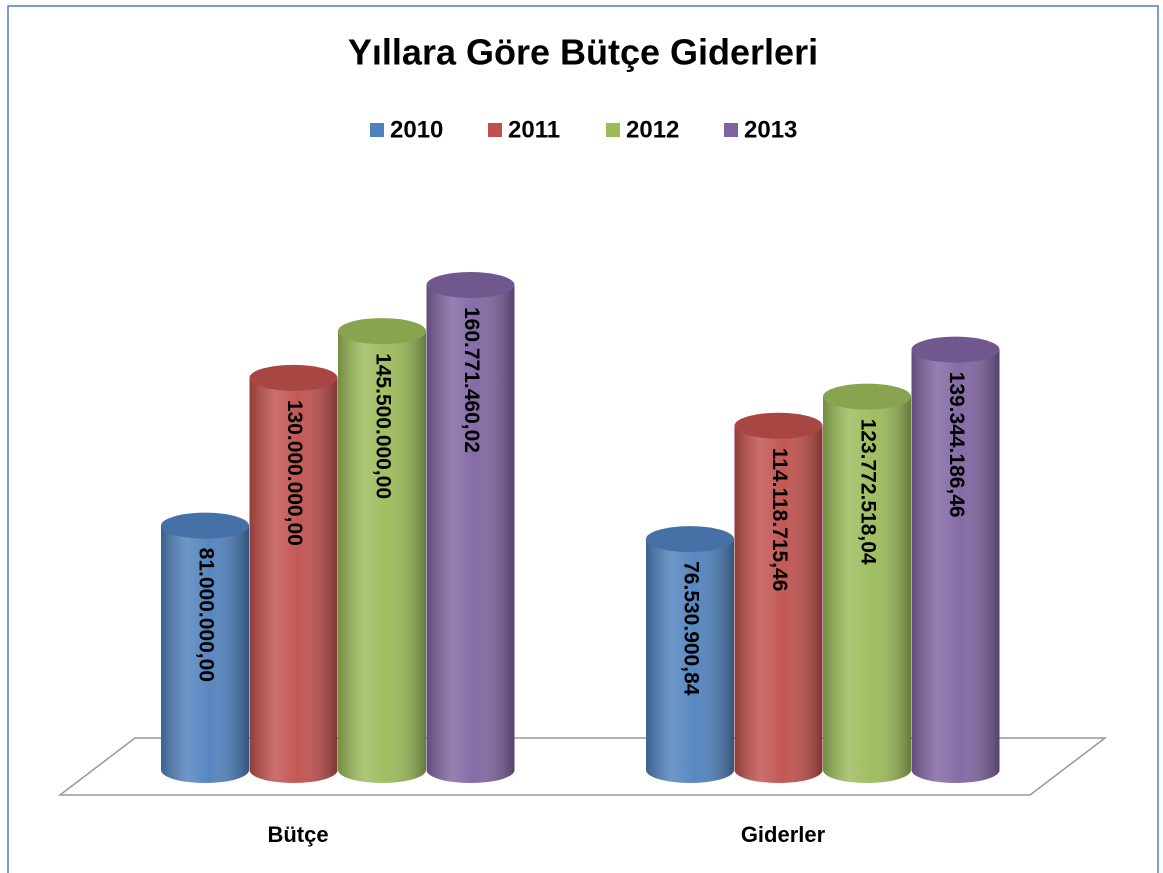 This screenshot has height=873, width=1163. What do you see at coordinates (867, 492) in the screenshot?
I see `value-label: 123.772.518,04` at bounding box center [867, 492].